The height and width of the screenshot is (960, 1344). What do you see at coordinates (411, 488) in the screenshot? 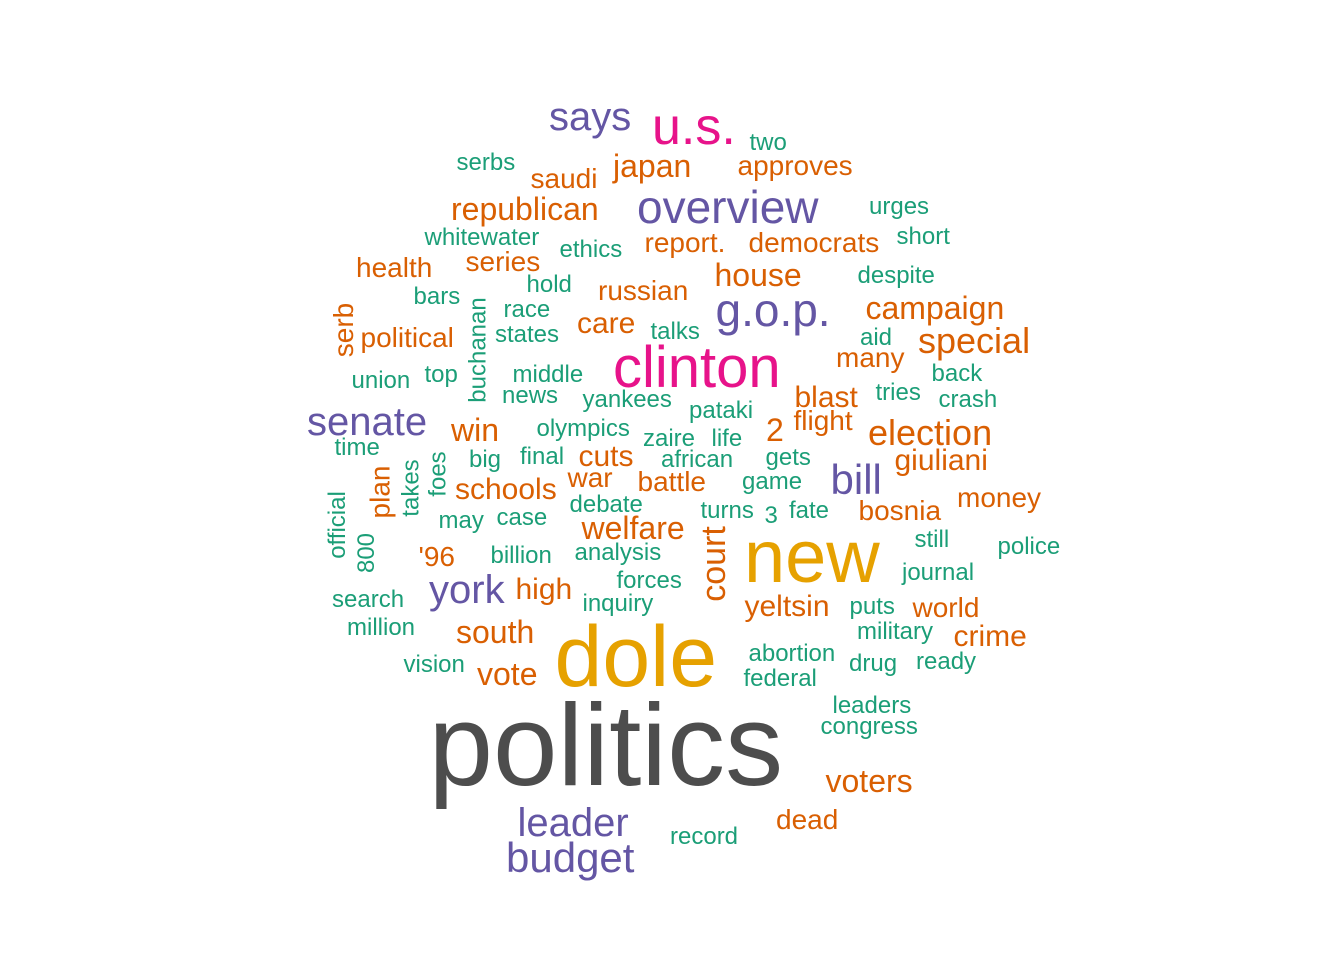
I see `word-takes: takes` at bounding box center [411, 488].